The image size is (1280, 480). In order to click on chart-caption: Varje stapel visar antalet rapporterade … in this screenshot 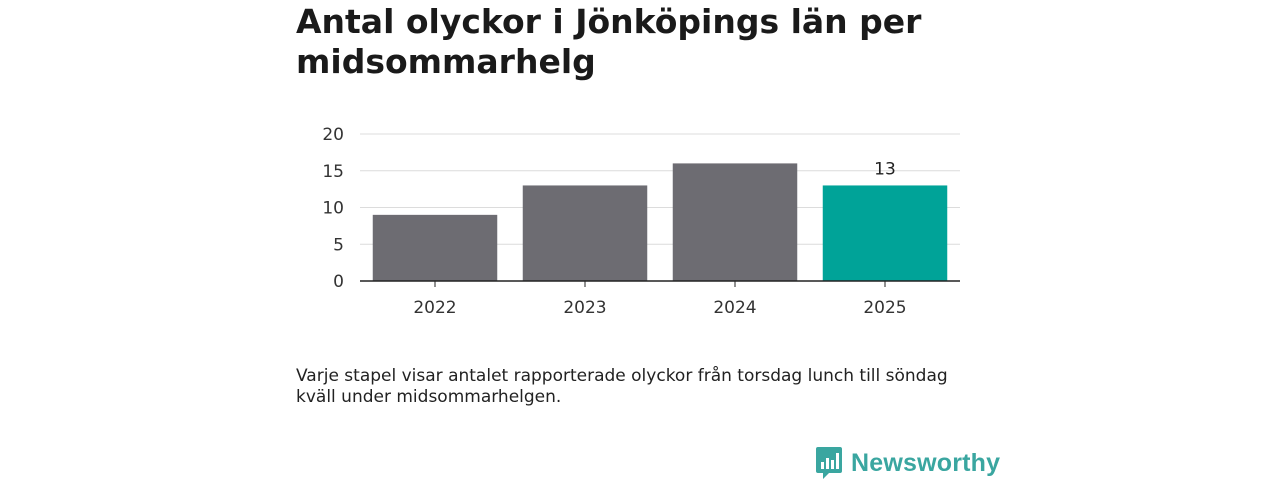, I will do `click(622, 386)`.